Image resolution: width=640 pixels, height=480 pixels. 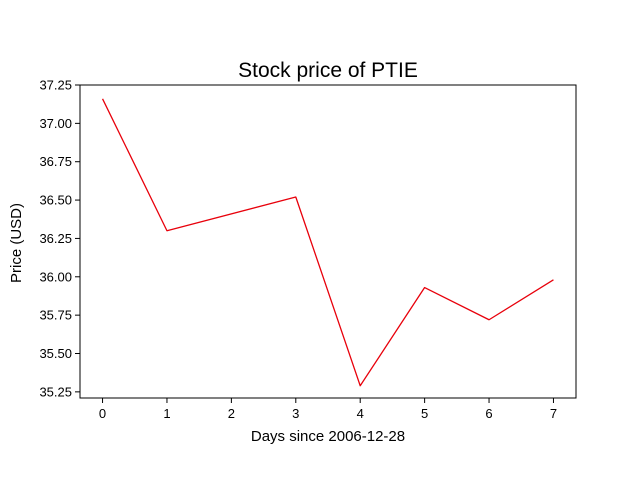 I want to click on y-tick-label: 36.00, so click(x=55, y=276).